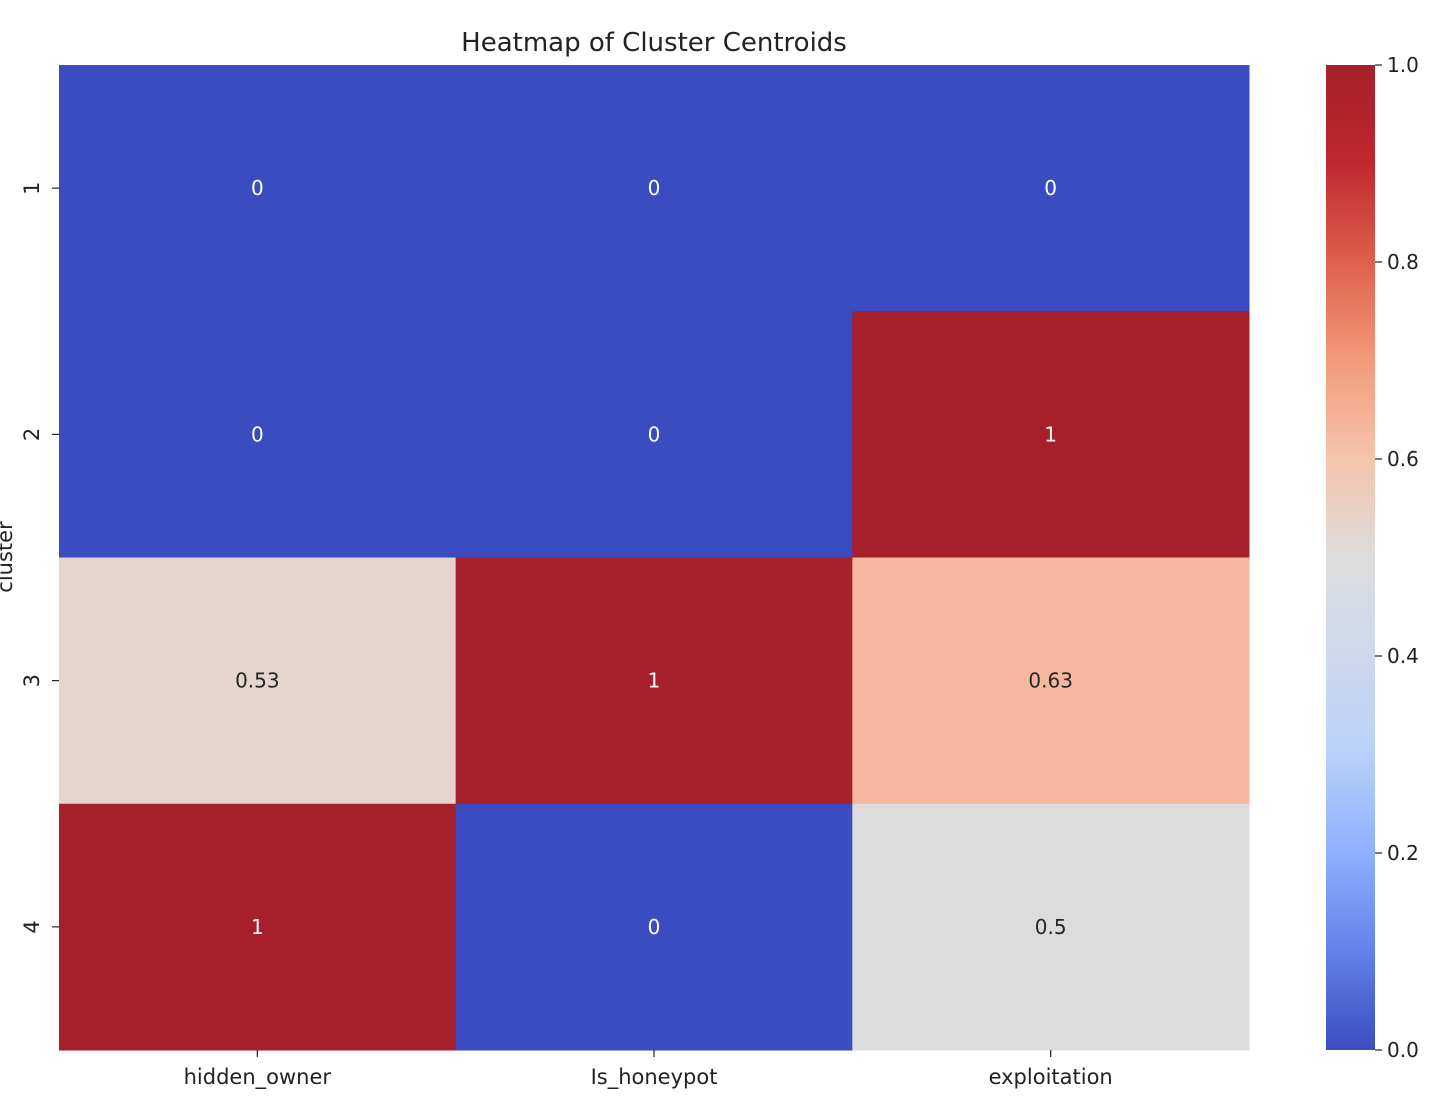 This screenshot has width=1436, height=1110. I want to click on cell-value-label: 0.53, so click(257, 681).